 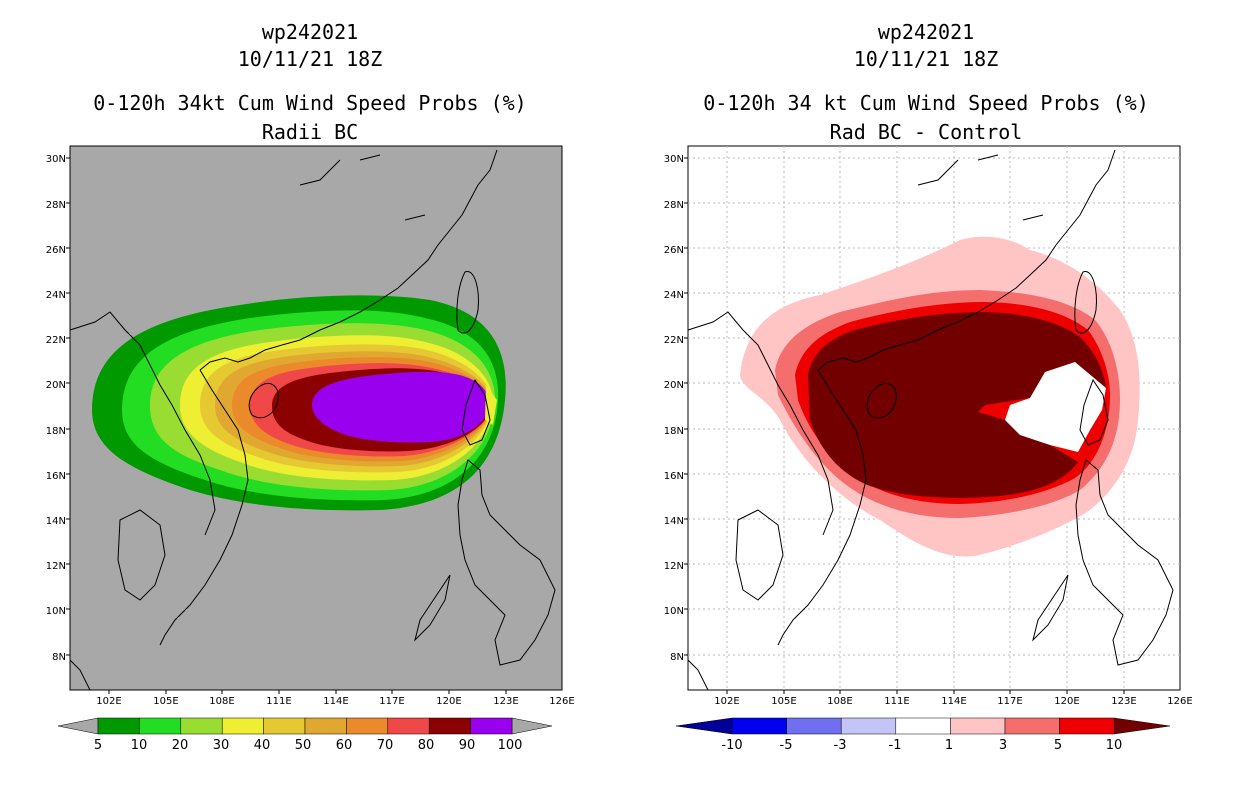 I want to click on left-colorbar: 5 10 20 30 40 50 60 70 80 90 100, so click(x=305, y=735).